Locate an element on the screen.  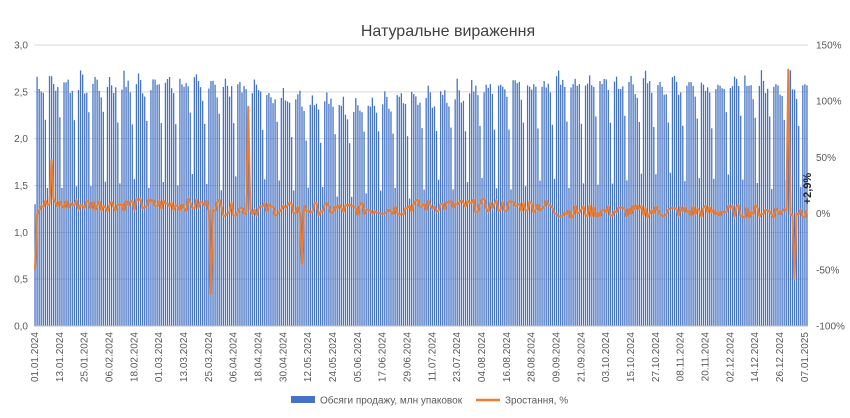
legend-bar-swatch is located at coordinates (303, 399).